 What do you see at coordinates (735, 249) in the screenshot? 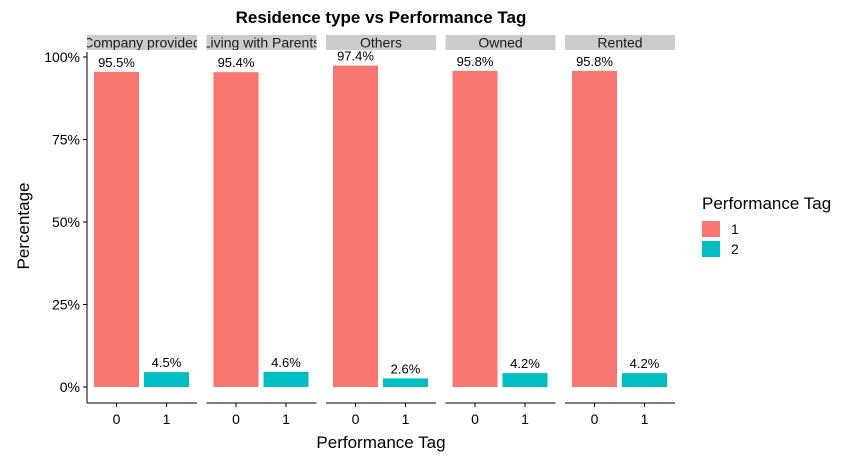
I see `legend-label: 2` at bounding box center [735, 249].